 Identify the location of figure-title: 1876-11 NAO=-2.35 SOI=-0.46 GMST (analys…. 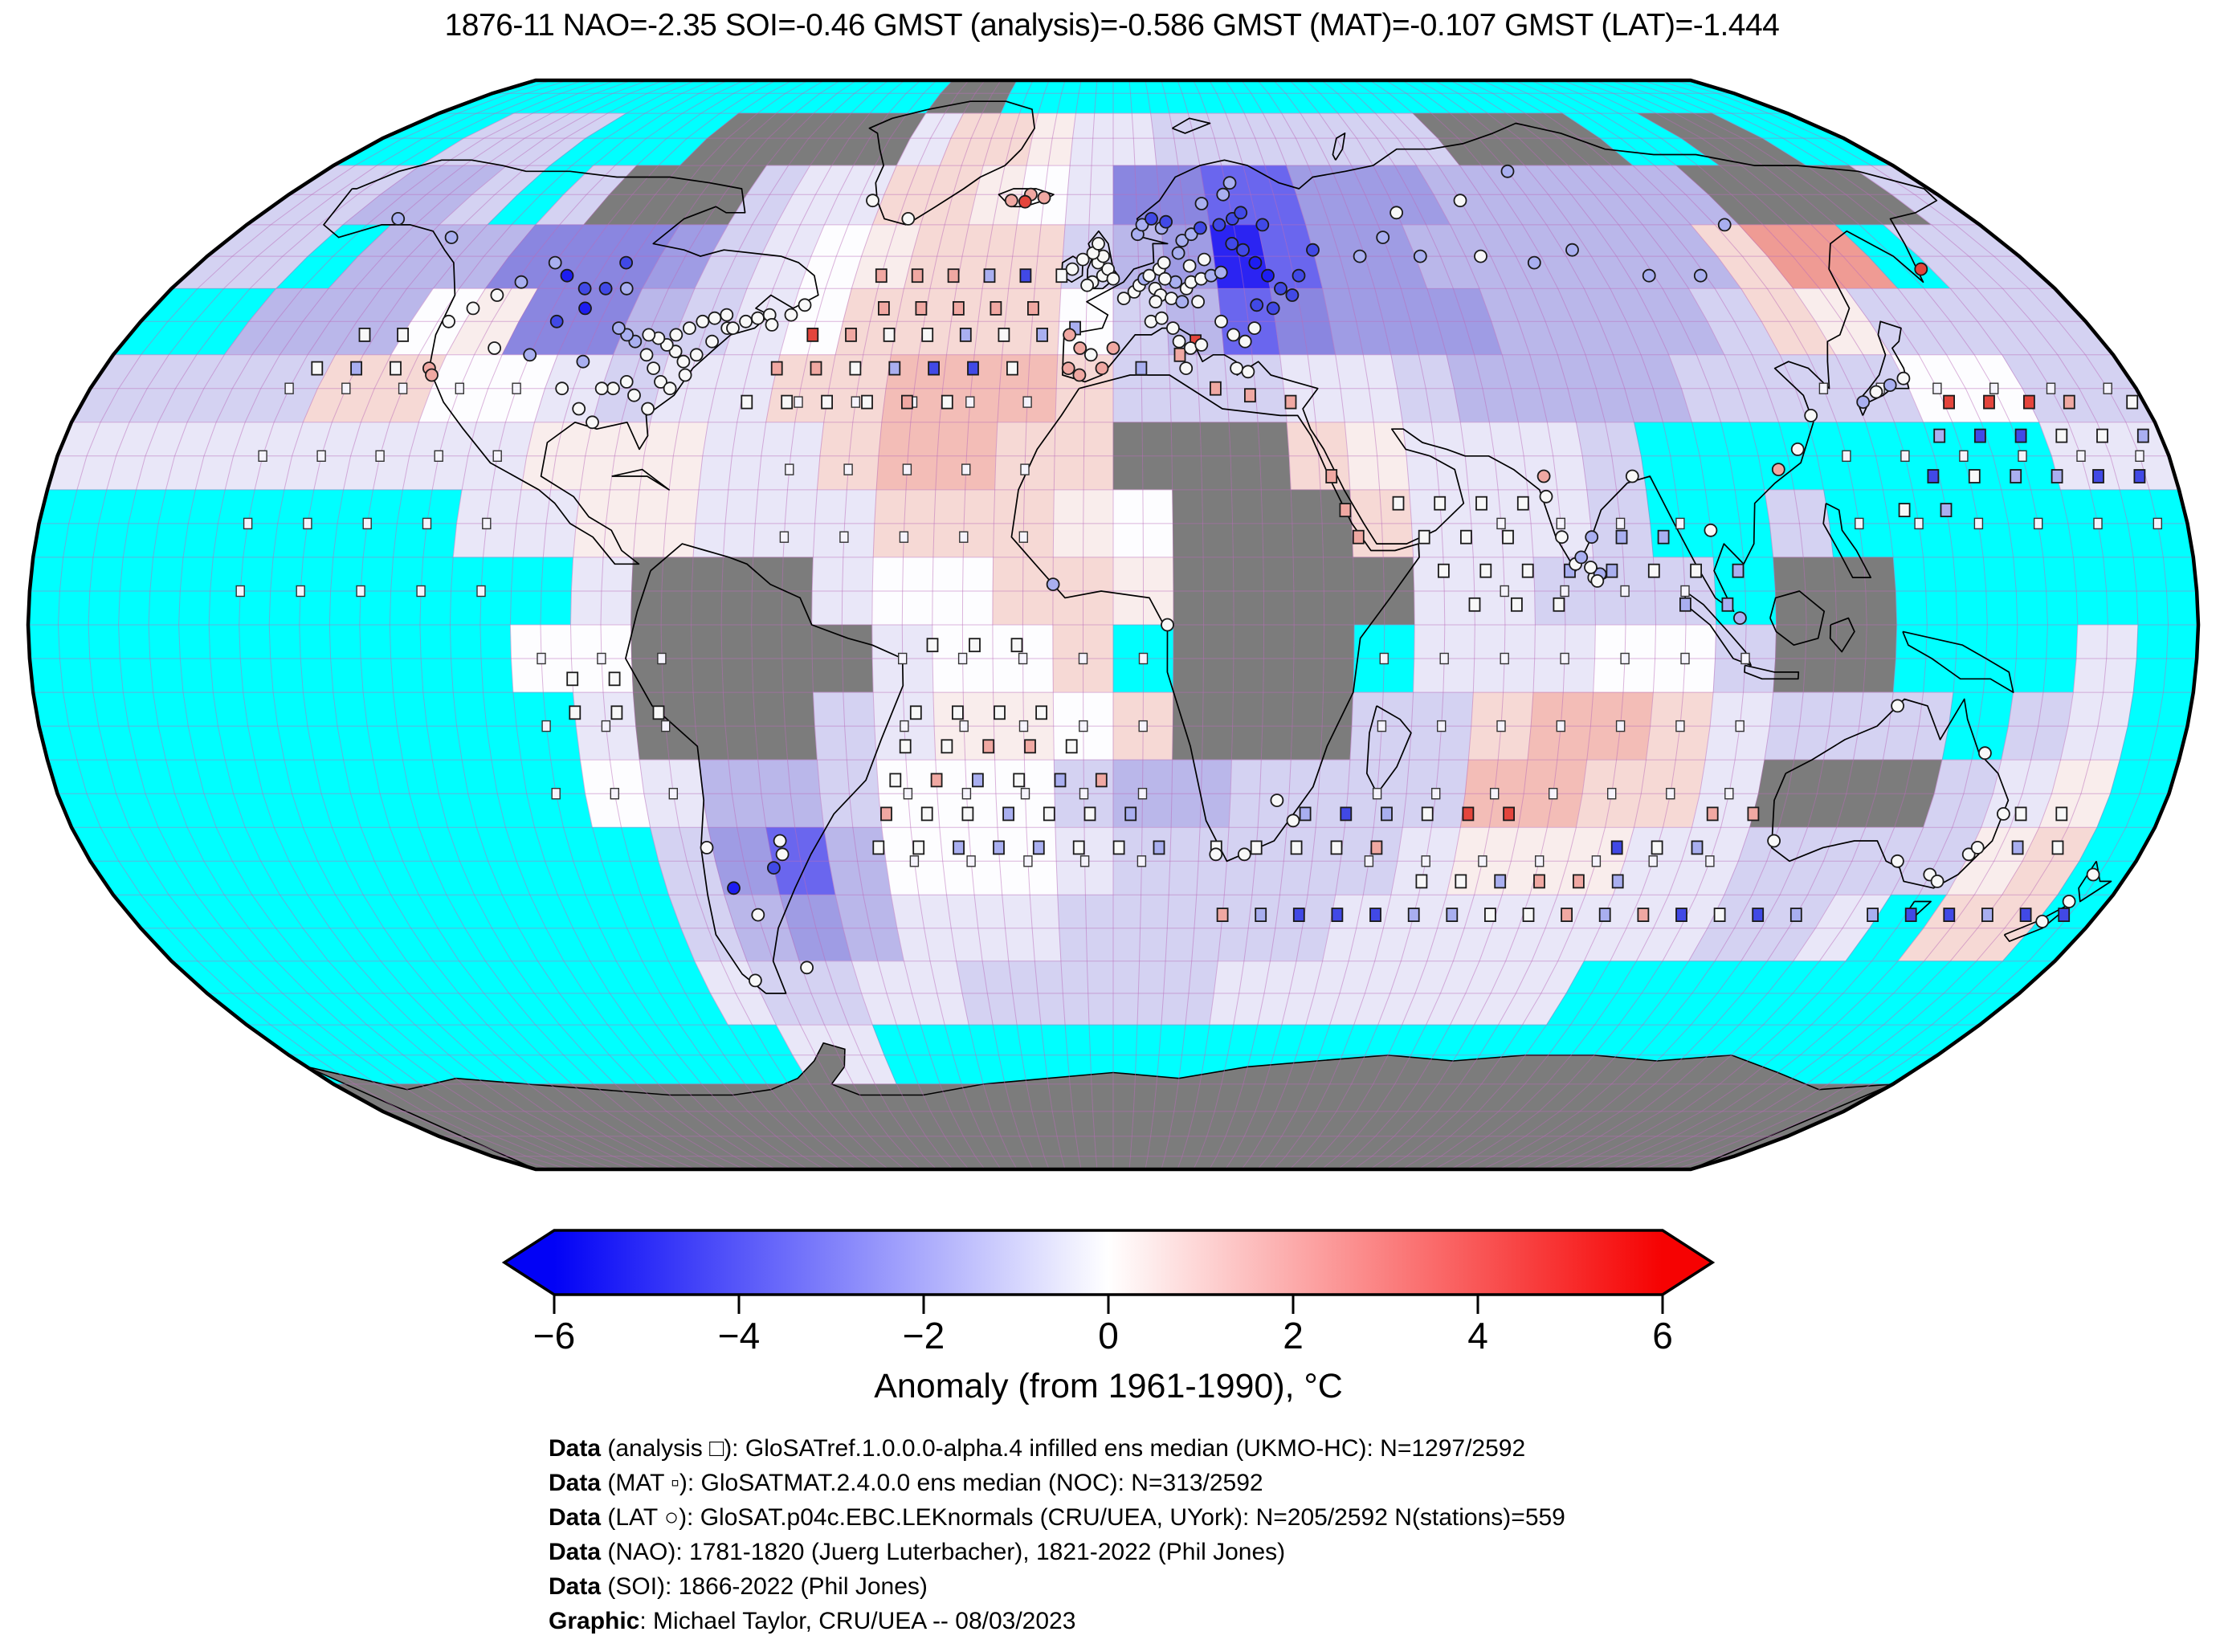
(1112, 25).